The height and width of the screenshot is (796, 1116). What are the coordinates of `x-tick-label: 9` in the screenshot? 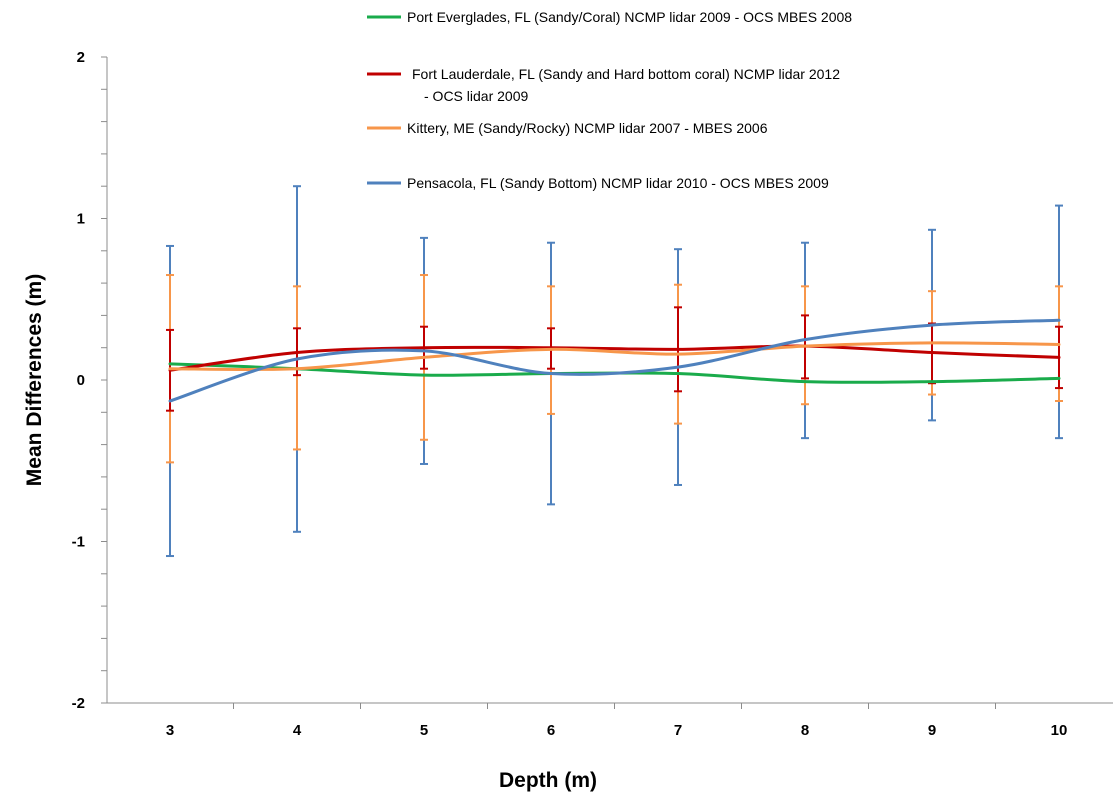 It's located at (932, 730).